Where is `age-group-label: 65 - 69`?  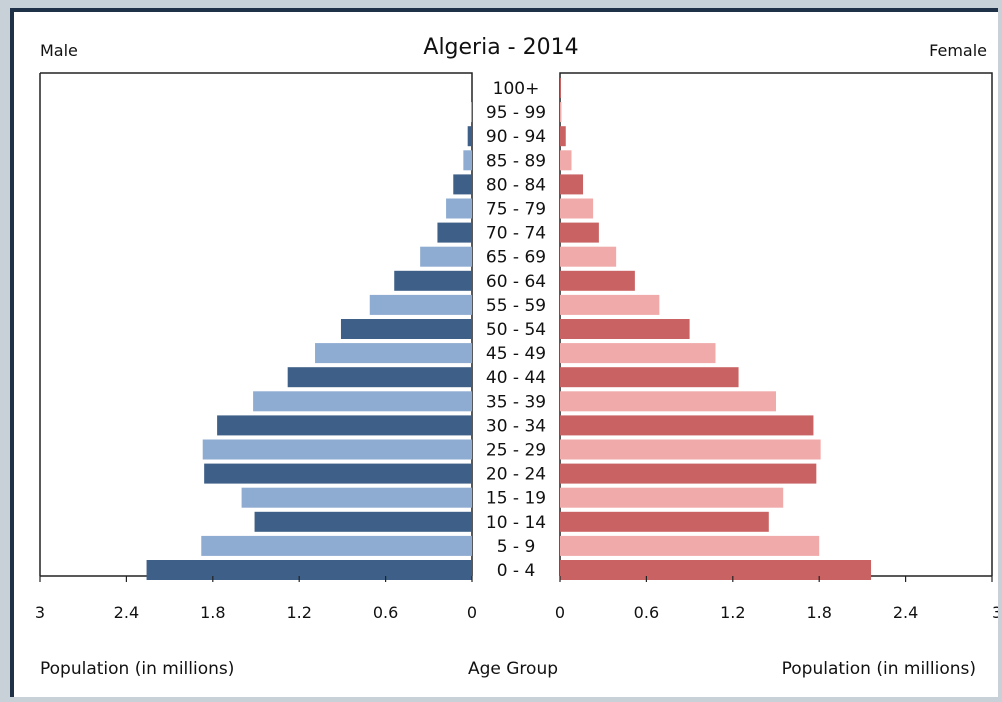
age-group-label: 65 - 69 is located at coordinates (516, 258).